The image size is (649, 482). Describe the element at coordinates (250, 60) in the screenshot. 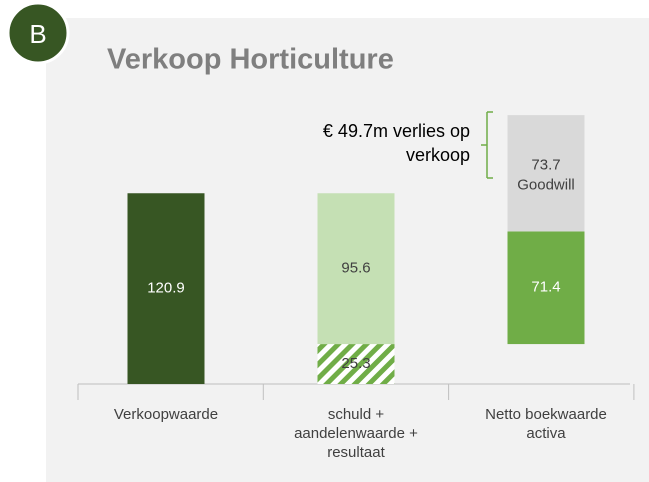

I see `chart-title: Verkoop Horticulture` at that location.